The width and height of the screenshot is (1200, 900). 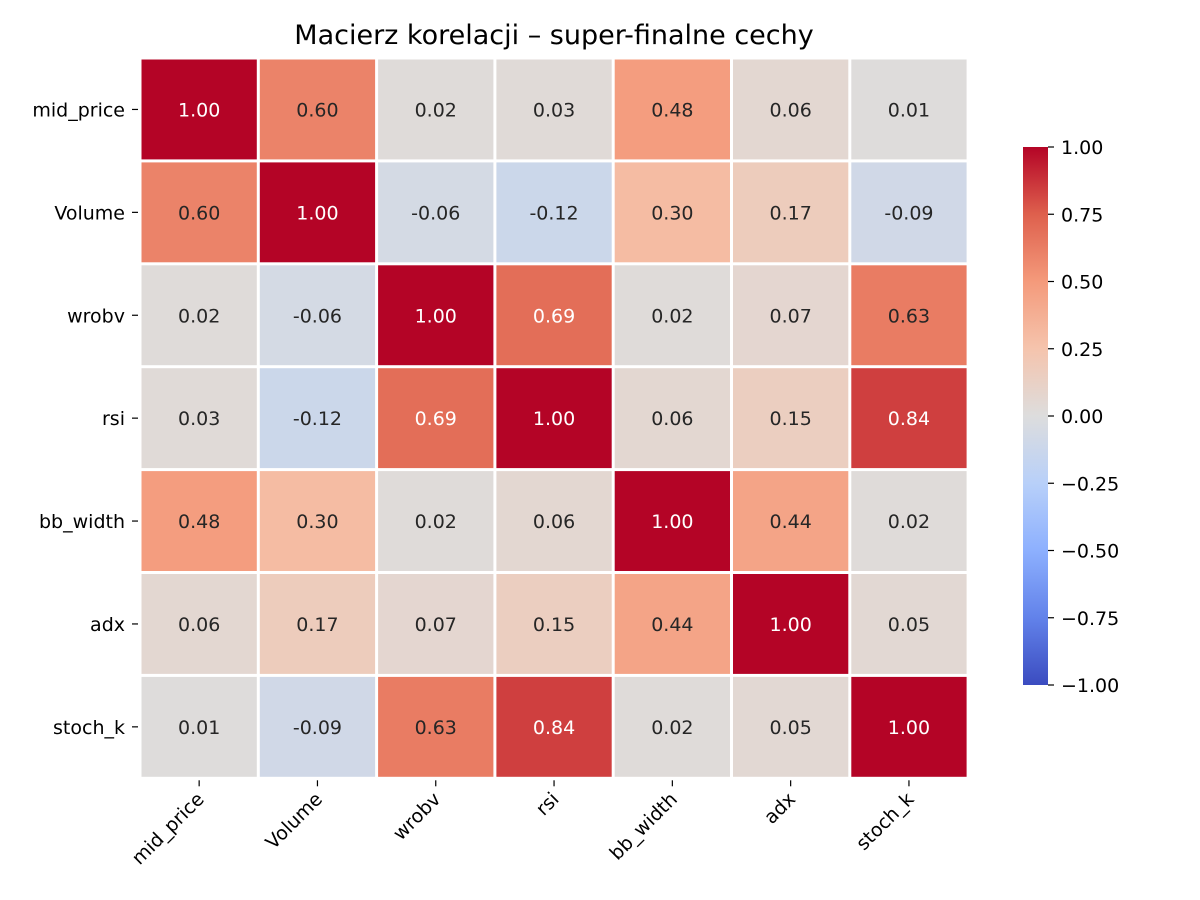 What do you see at coordinates (548, 804) in the screenshot?
I see `x-tick-label: rsi` at bounding box center [548, 804].